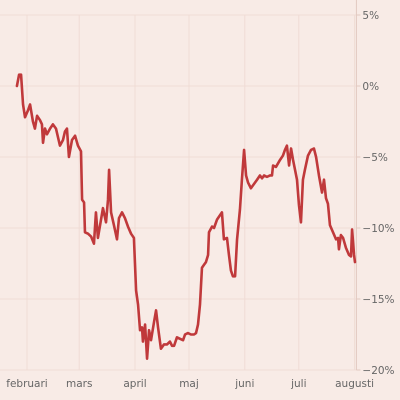 The width and height of the screenshot is (400, 400). What do you see at coordinates (79, 384) in the screenshot?
I see `x-tick-label: mars` at bounding box center [79, 384].